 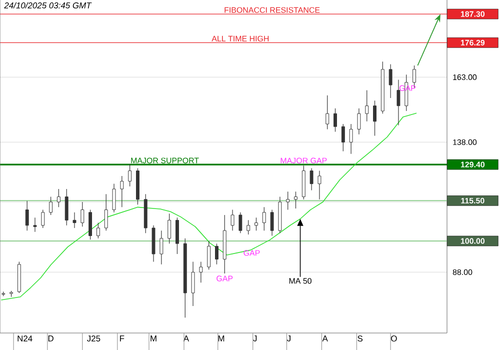 I want to click on x-tick-label: J25, so click(x=93, y=339).